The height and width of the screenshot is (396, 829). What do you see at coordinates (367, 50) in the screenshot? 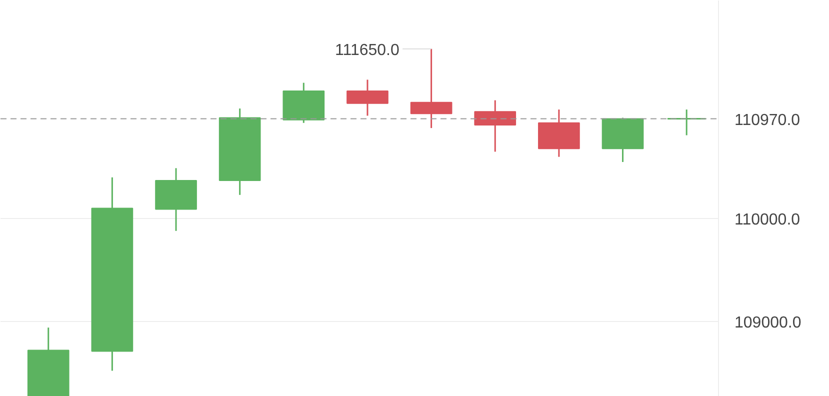
I see `annotation: 111650.0` at bounding box center [367, 50].